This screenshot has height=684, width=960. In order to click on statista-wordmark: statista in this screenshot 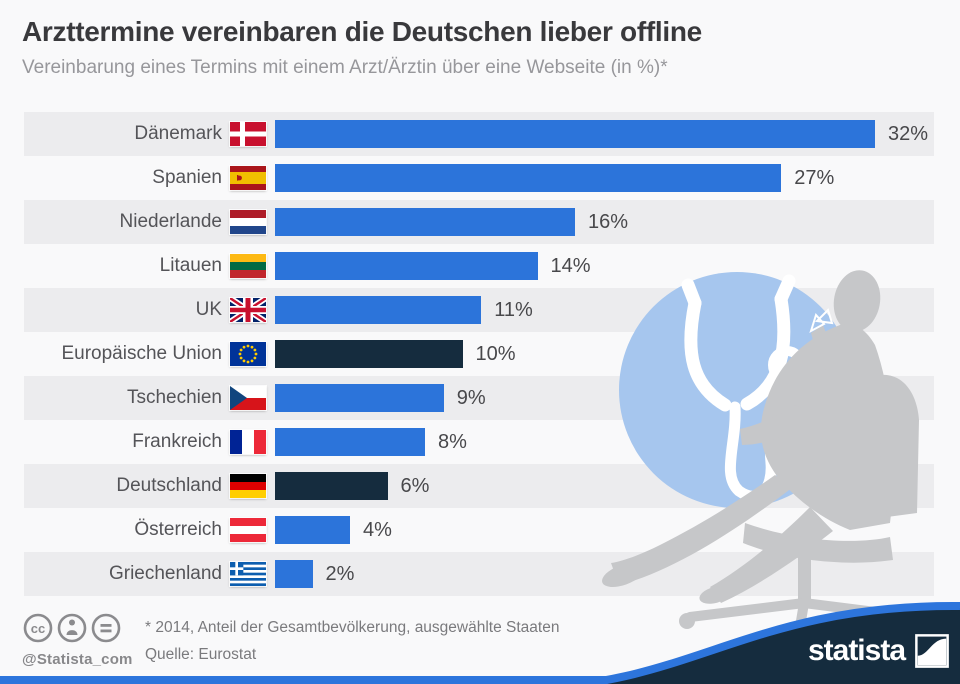, I will do `click(856, 650)`.